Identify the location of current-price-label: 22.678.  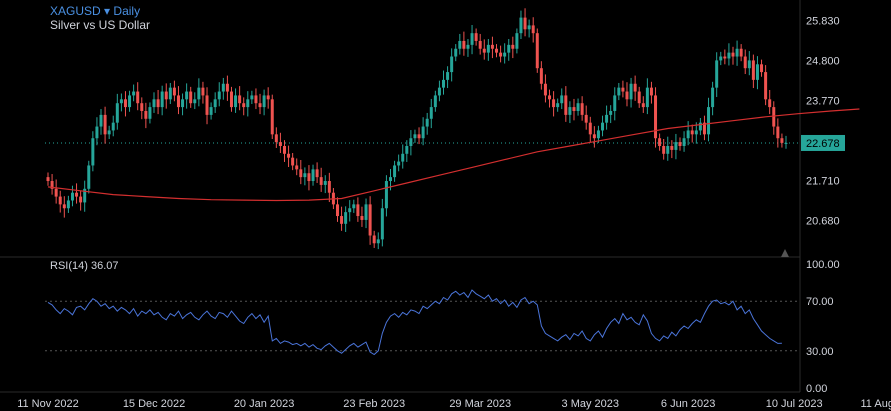
(823, 144).